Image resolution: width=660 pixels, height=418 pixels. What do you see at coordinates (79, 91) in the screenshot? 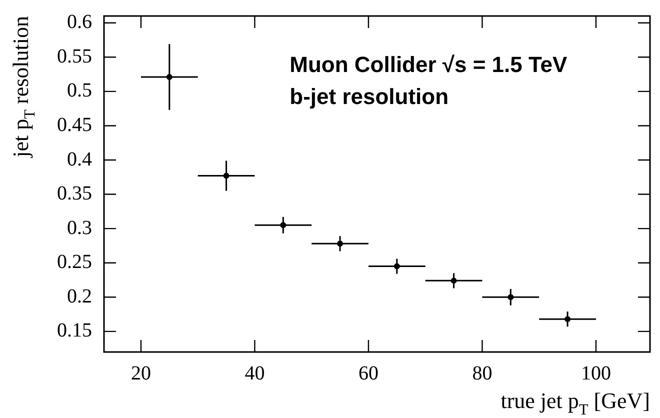
I see `y-tick-label: 0.5` at bounding box center [79, 91].